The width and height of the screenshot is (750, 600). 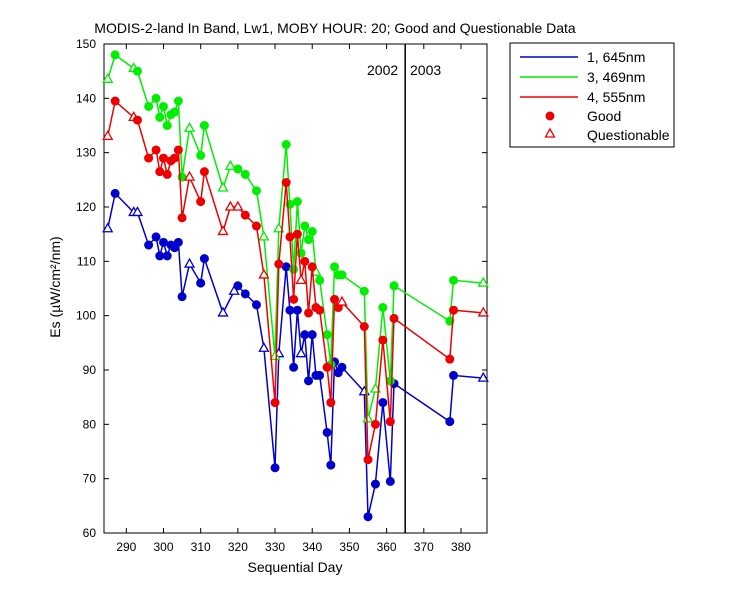 What do you see at coordinates (126, 547) in the screenshot?
I see `x-tick-label: 290` at bounding box center [126, 547].